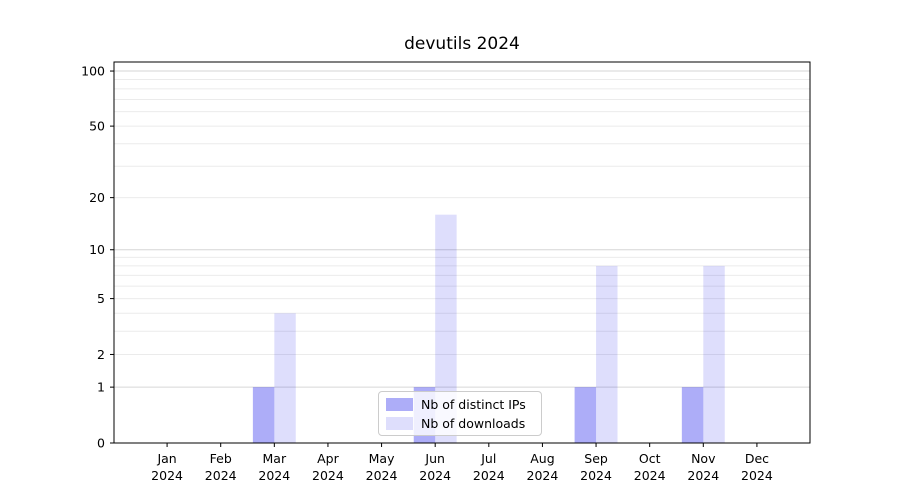 This screenshot has height=500, width=900. I want to click on x-tick-label-month: Nov, so click(703, 458).